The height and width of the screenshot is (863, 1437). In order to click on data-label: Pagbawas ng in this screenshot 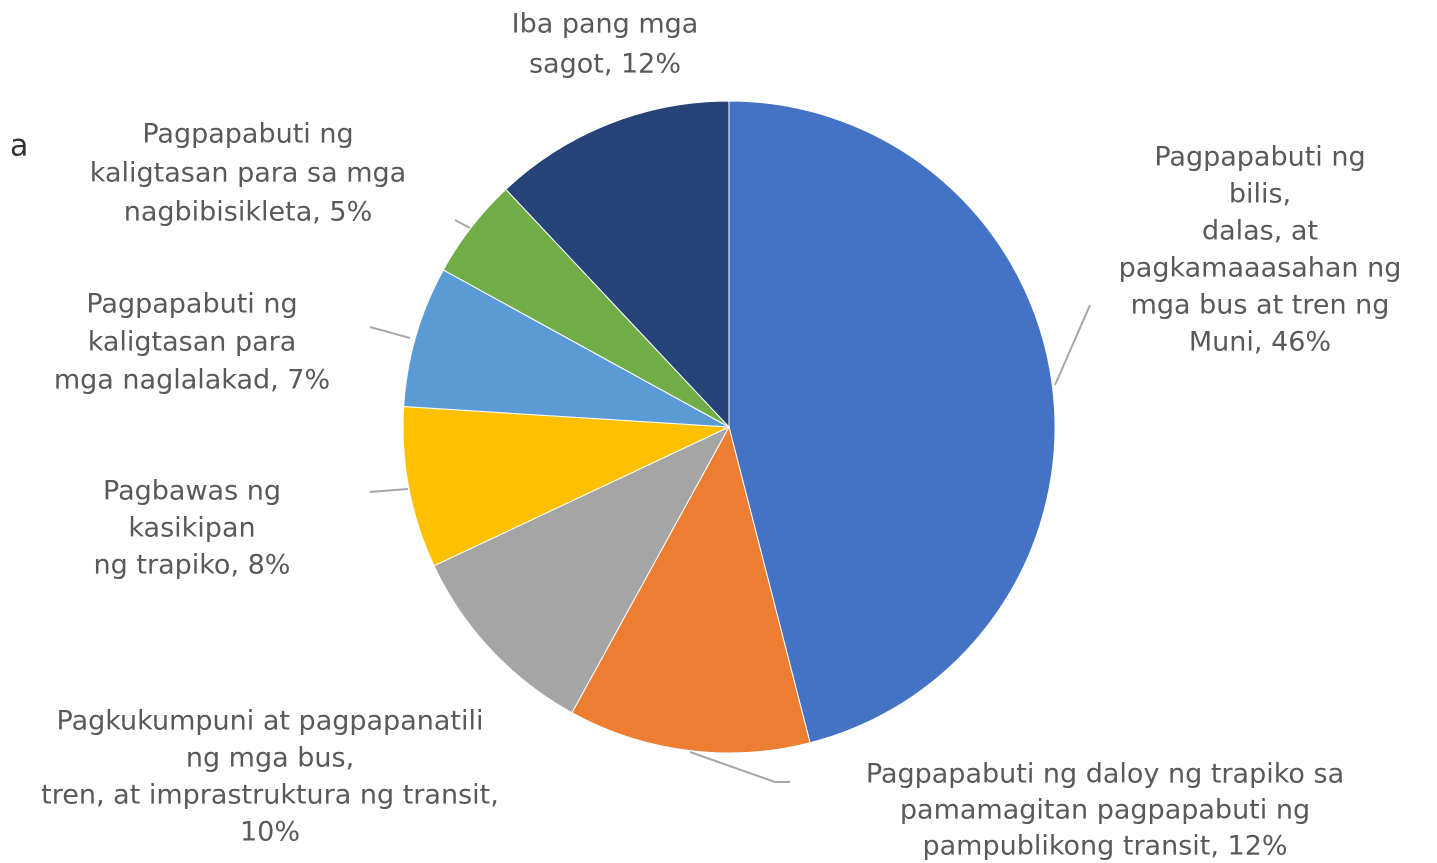, I will do `click(192, 491)`.